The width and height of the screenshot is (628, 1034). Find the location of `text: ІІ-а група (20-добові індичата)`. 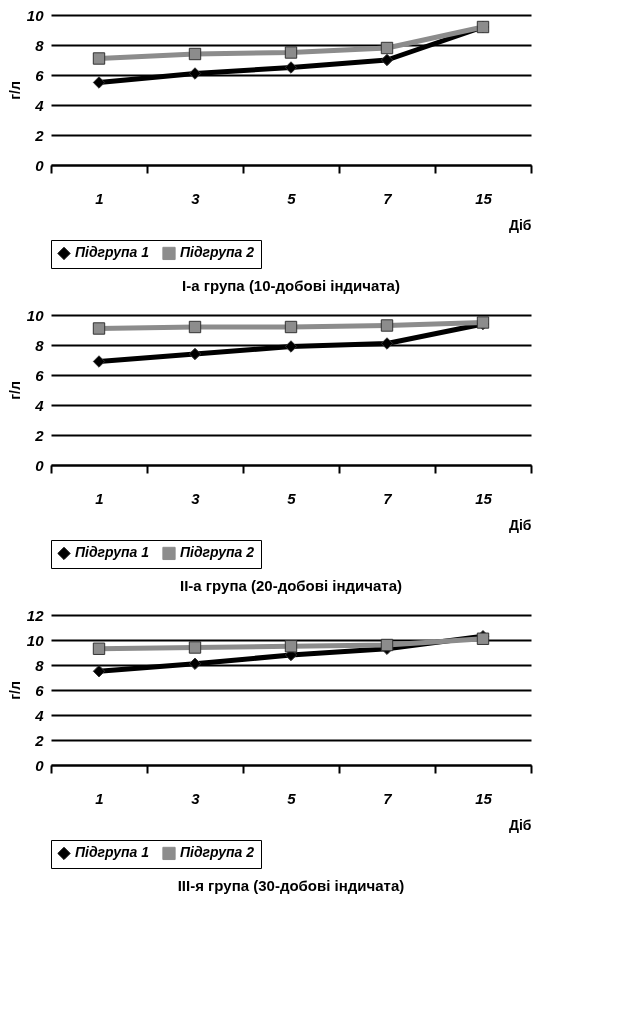

text: ІІ-а група (20-добові індичата) is located at coordinates (291, 585).